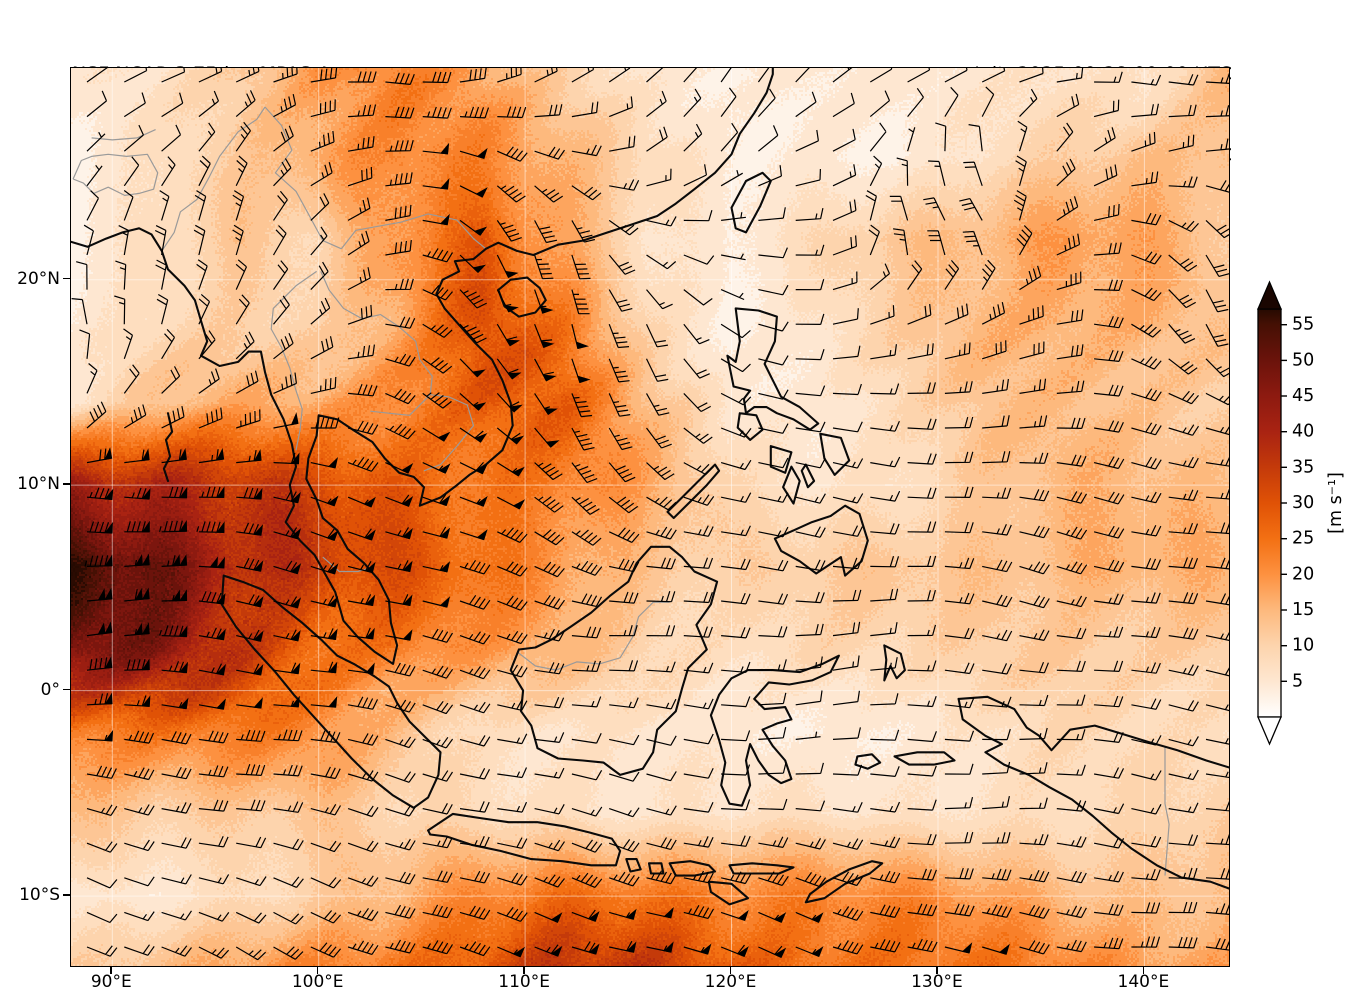 This screenshot has width=1353, height=1002. I want to click on coastline-panay, so click(781, 459).